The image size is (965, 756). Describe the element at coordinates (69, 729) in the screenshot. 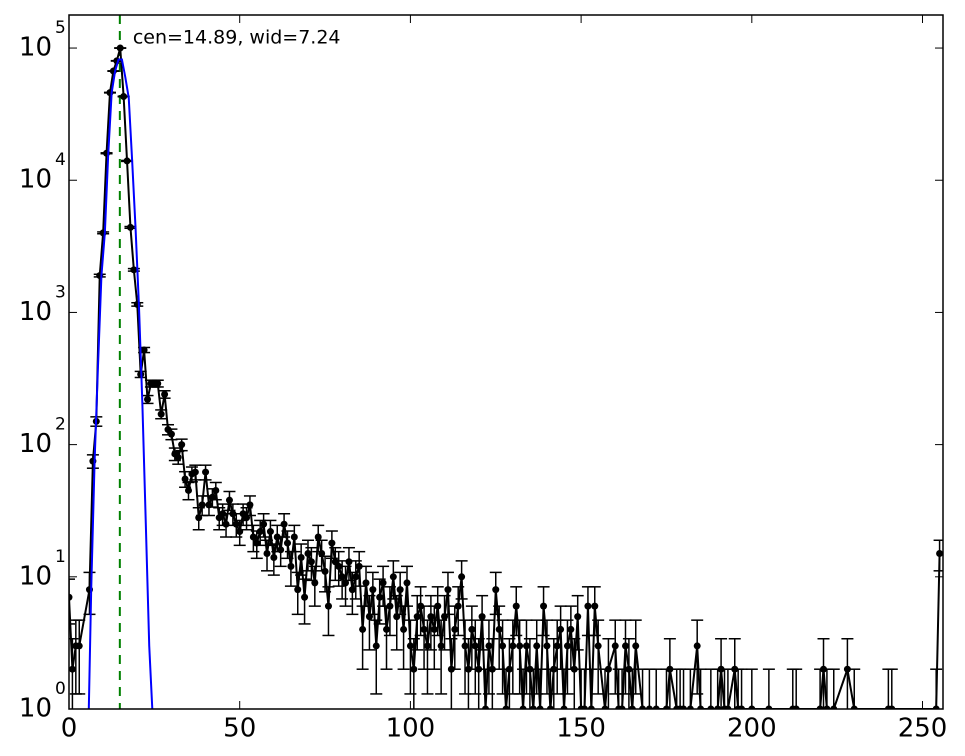

I see `x-tick-label: 0` at that location.